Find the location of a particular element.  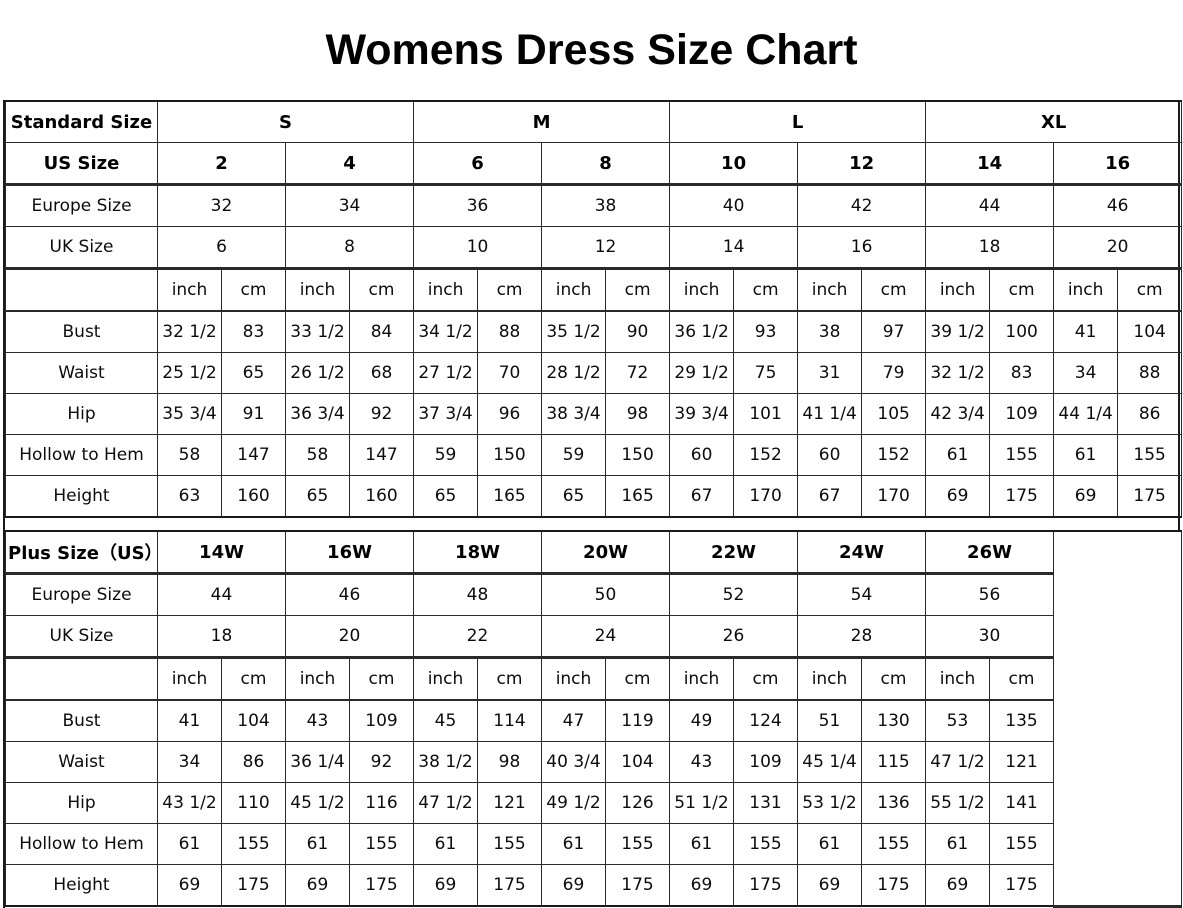

measurement-value-cell: 114 is located at coordinates (509, 720).